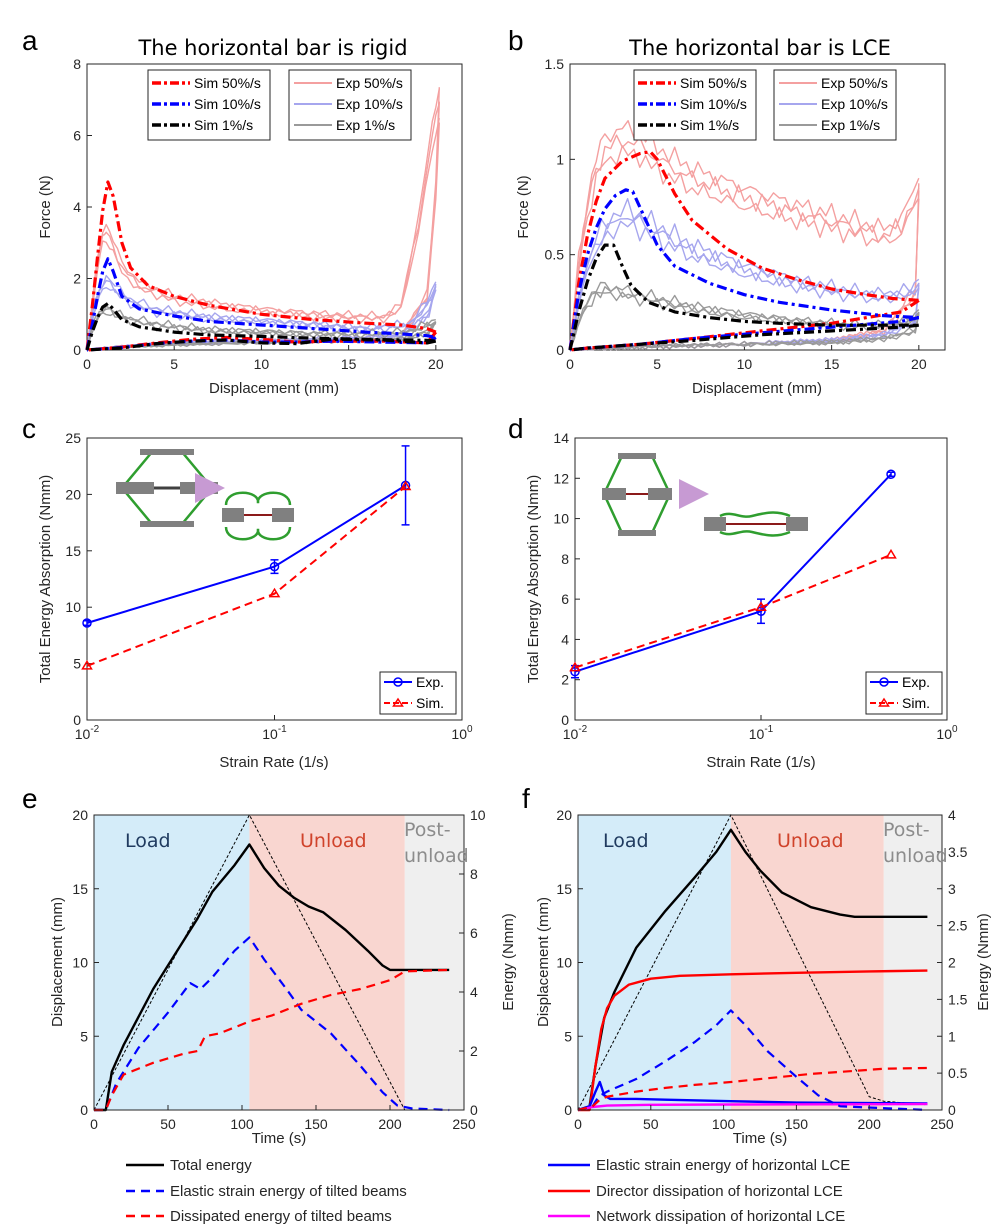 The height and width of the screenshot is (1230, 993). Describe the element at coordinates (57, 962) in the screenshot. I see `ylabel-e: Displacement (mm)` at that location.